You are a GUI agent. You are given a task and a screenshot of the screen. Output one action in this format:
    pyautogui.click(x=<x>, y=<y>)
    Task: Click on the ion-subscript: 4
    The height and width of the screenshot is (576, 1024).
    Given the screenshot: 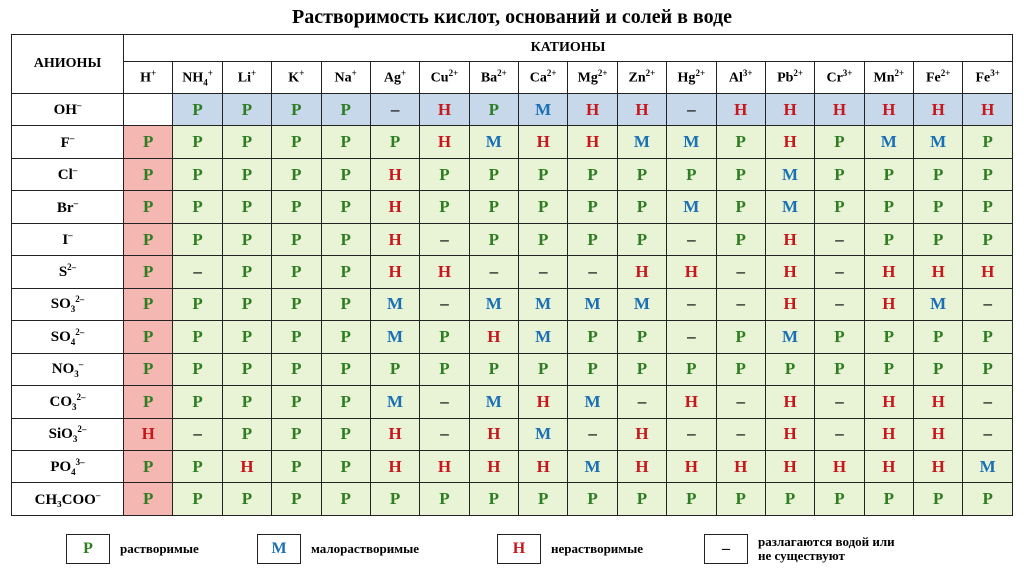 What is the action you would take?
    pyautogui.click(x=73, y=341)
    